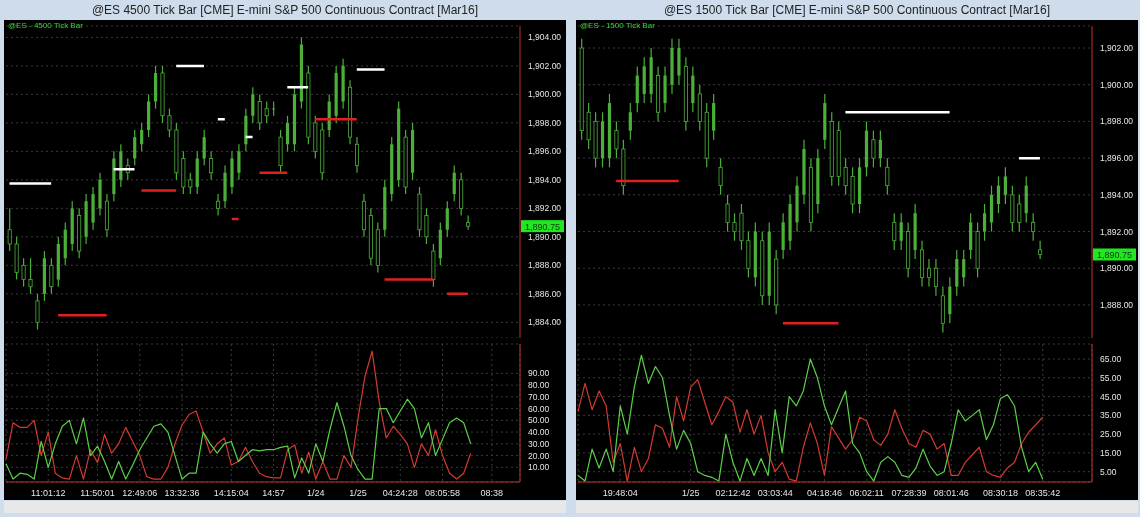  I want to click on y-tick-label: 1,884.00, so click(545, 322).